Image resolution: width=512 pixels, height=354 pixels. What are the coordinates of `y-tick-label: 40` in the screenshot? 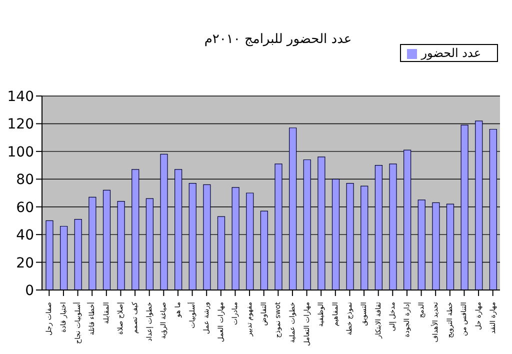 It's located at (25, 236).